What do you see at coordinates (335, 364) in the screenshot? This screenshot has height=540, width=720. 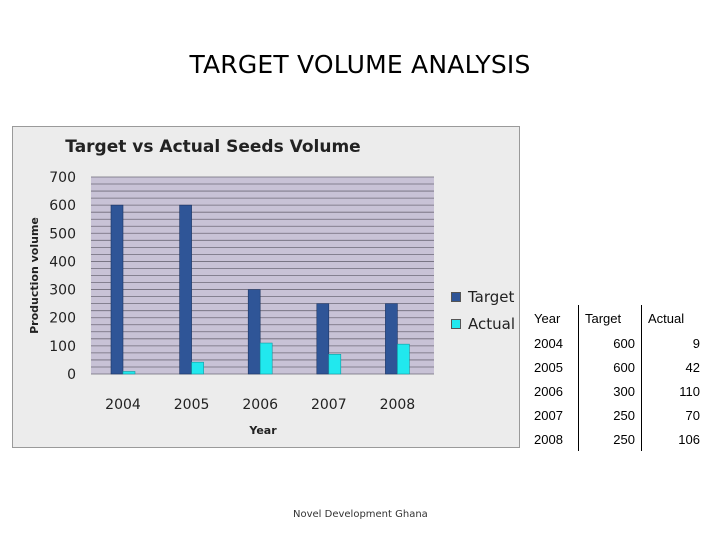 I see `bar-actual-2007` at bounding box center [335, 364].